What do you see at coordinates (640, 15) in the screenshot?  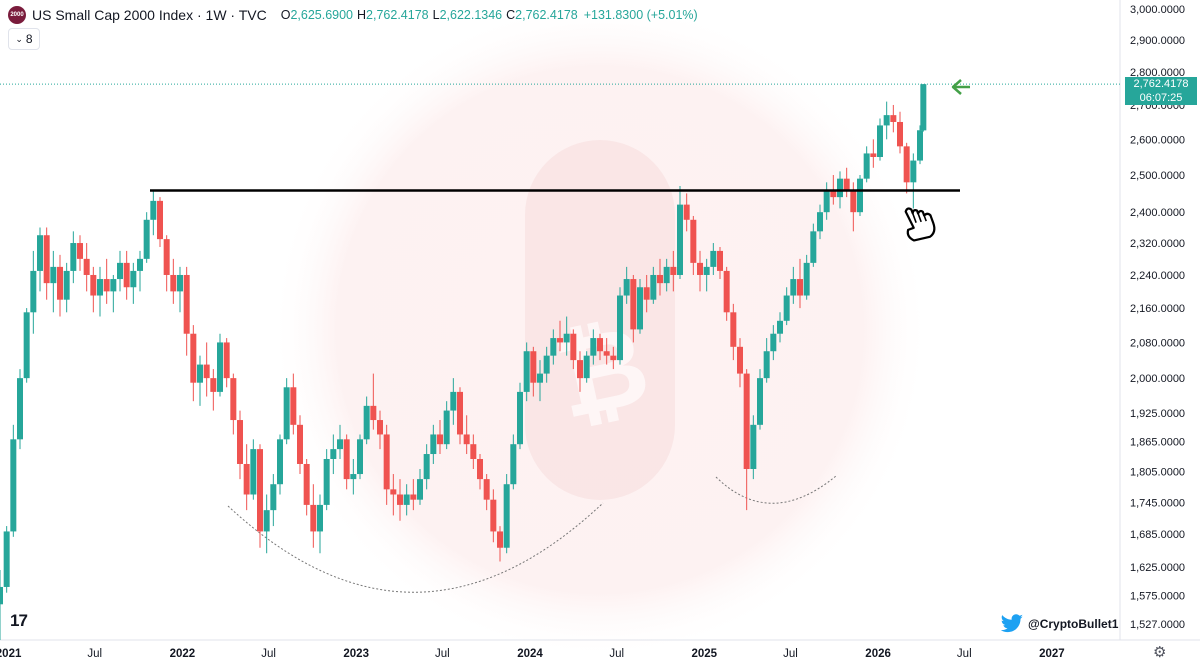 I see `change-value: +131.8300 (+5.01%)` at bounding box center [640, 15].